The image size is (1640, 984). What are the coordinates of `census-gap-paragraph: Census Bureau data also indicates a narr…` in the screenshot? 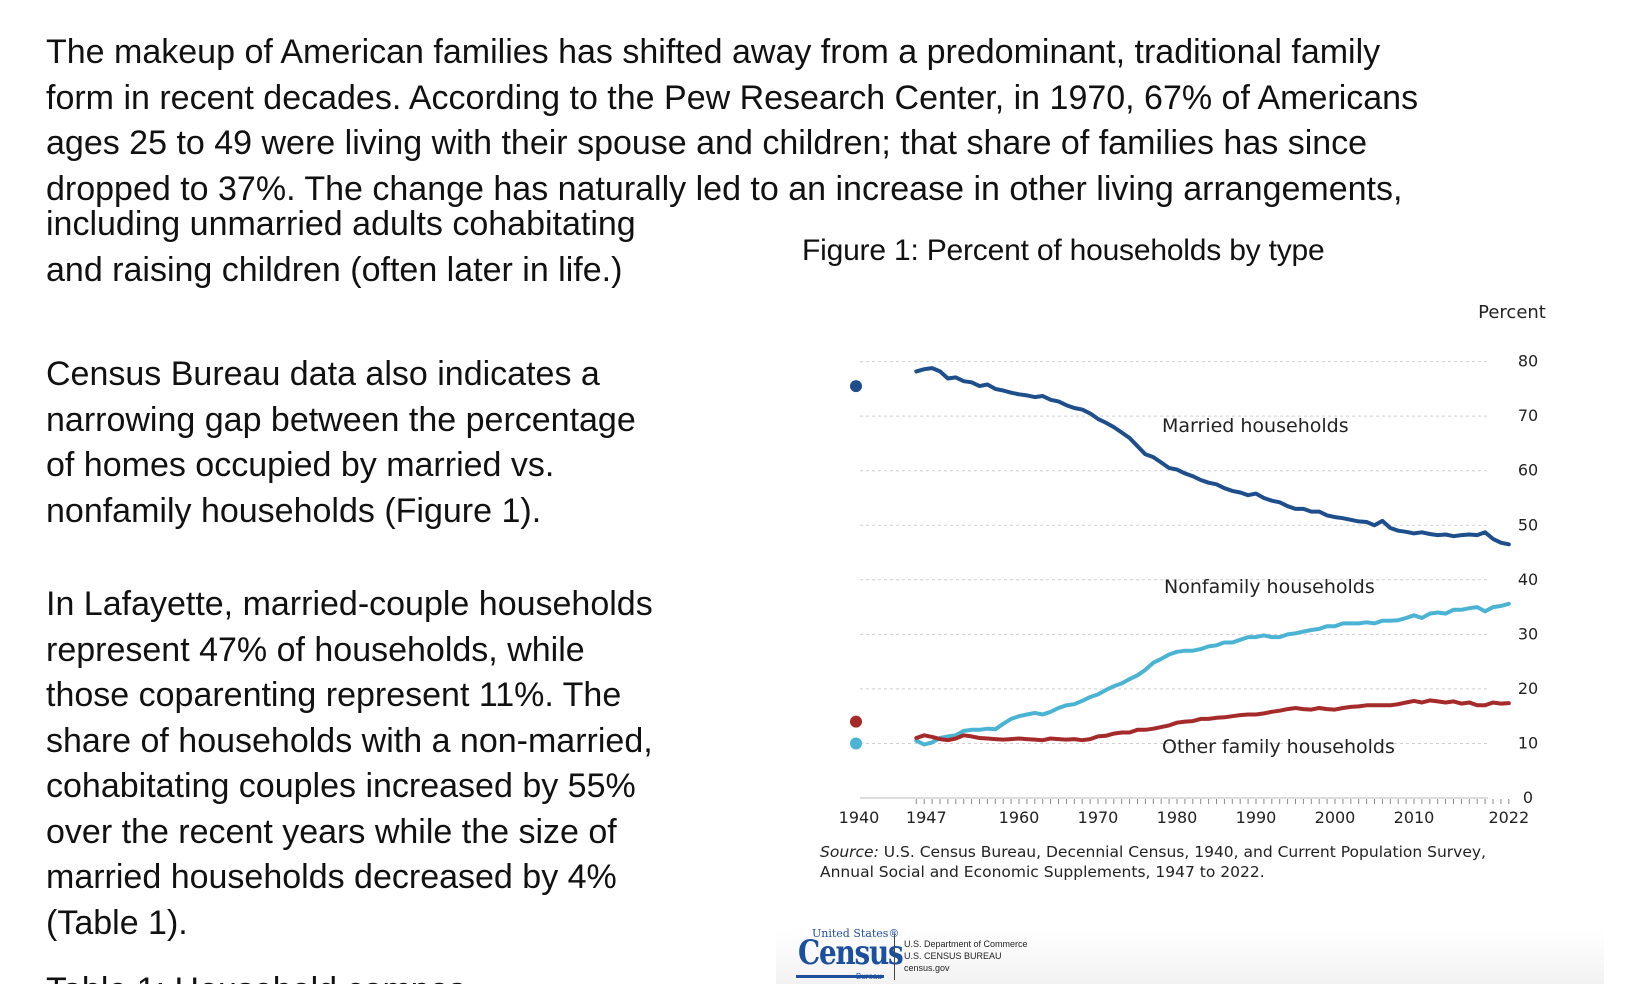 It's located at (396, 443).